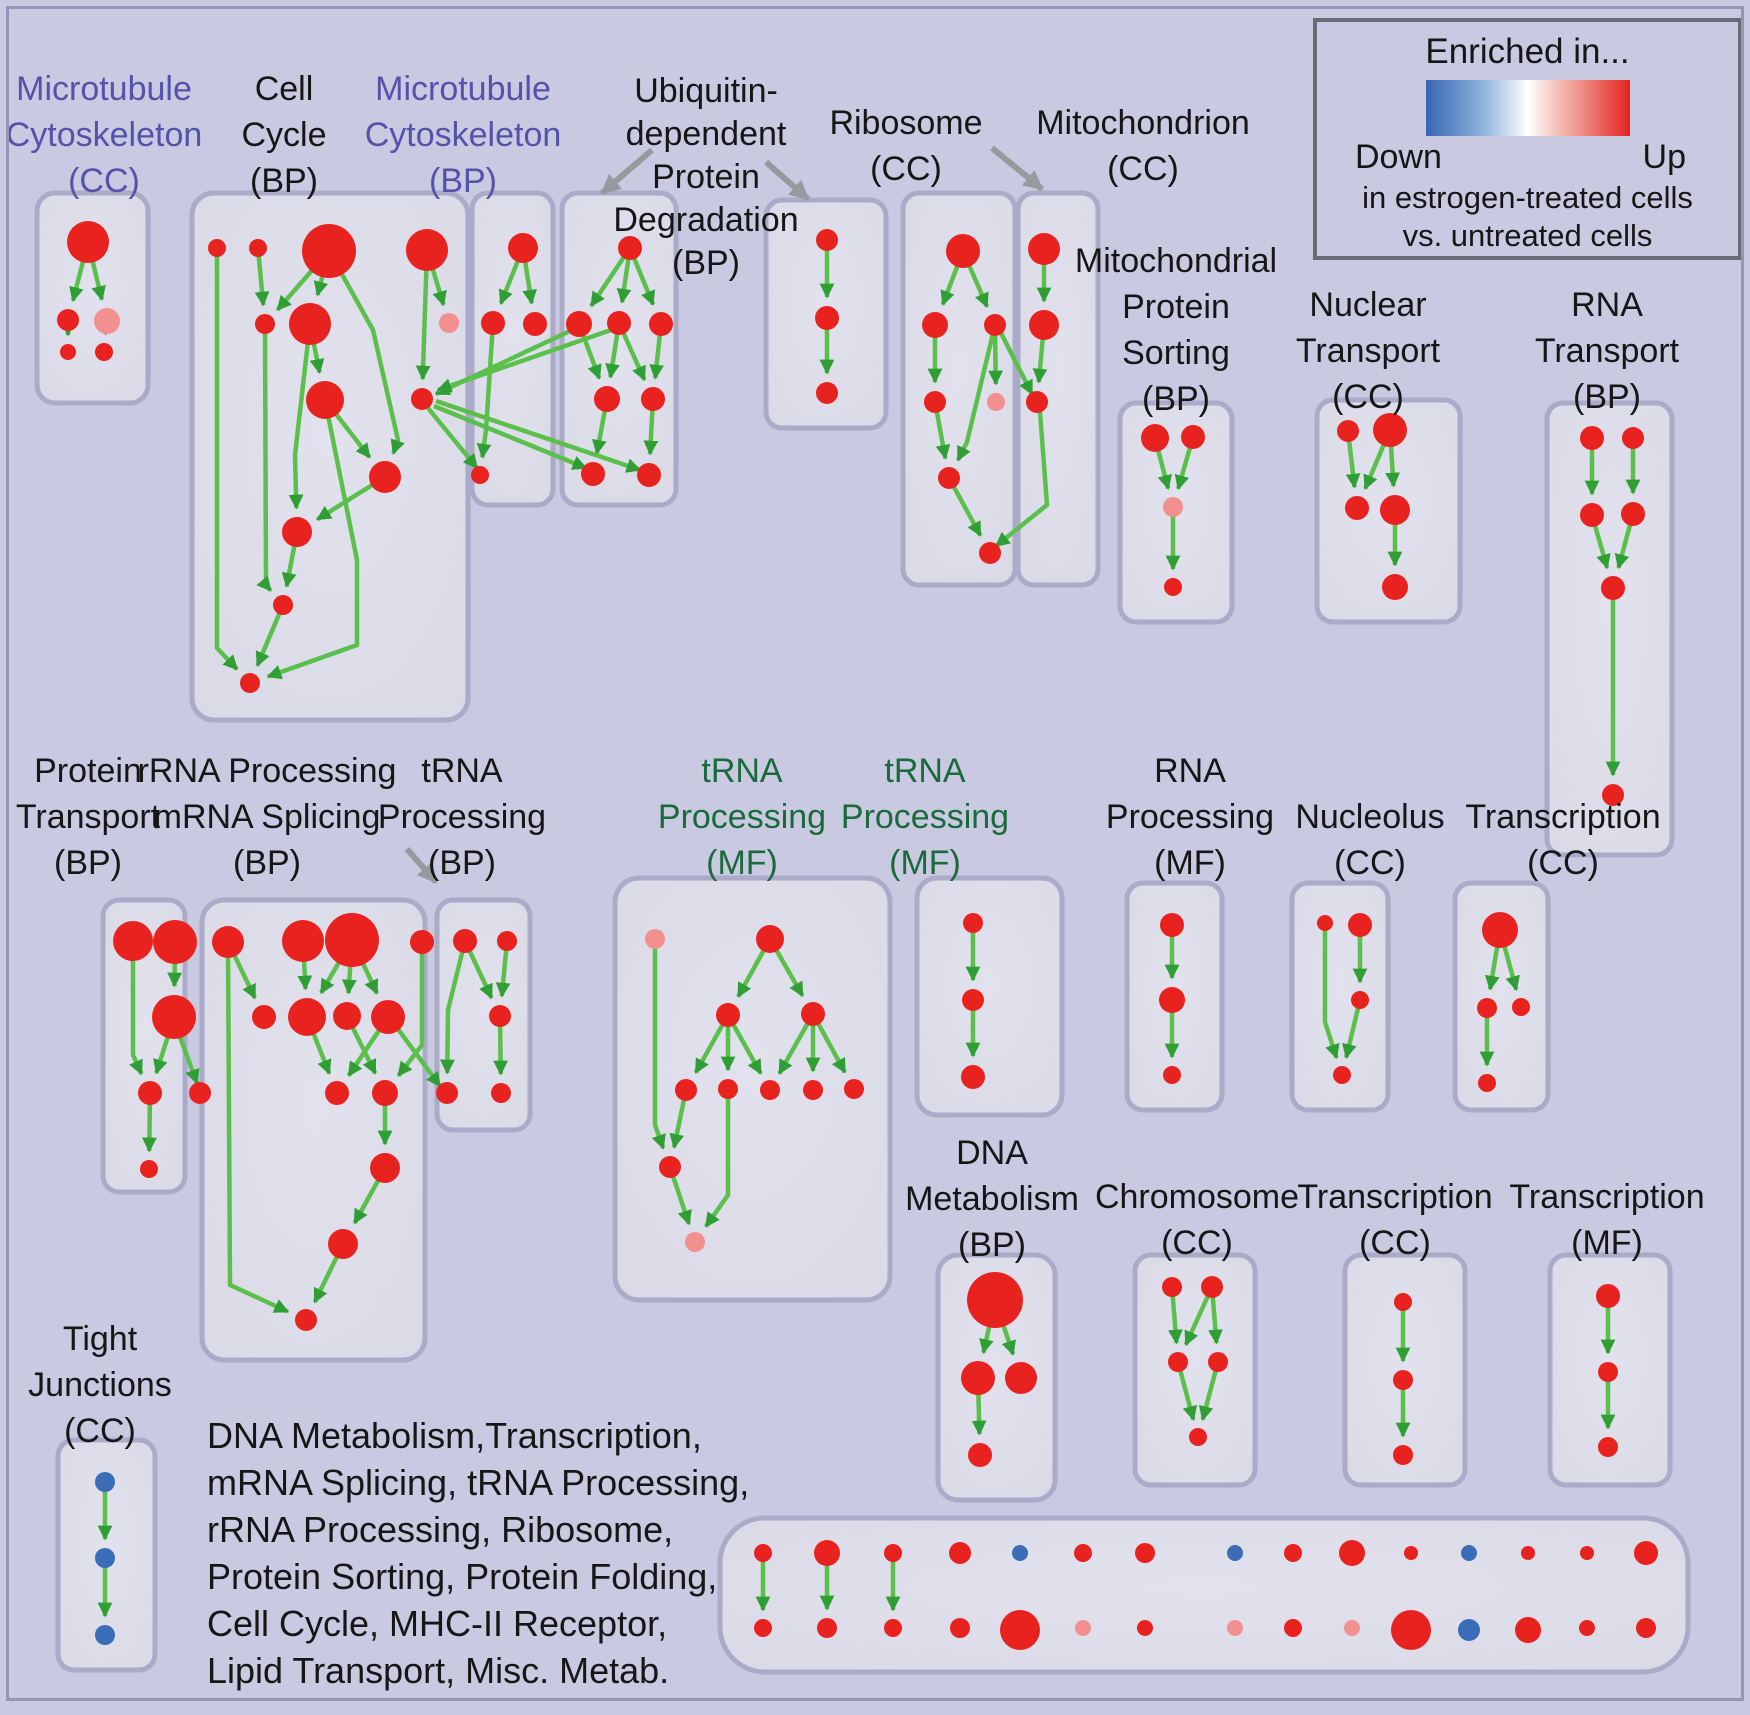 Image resolution: width=1750 pixels, height=1715 pixels. What do you see at coordinates (284, 135) in the screenshot?
I see `label-cell-cycle-bp: Cell Cycle (BP)` at bounding box center [284, 135].